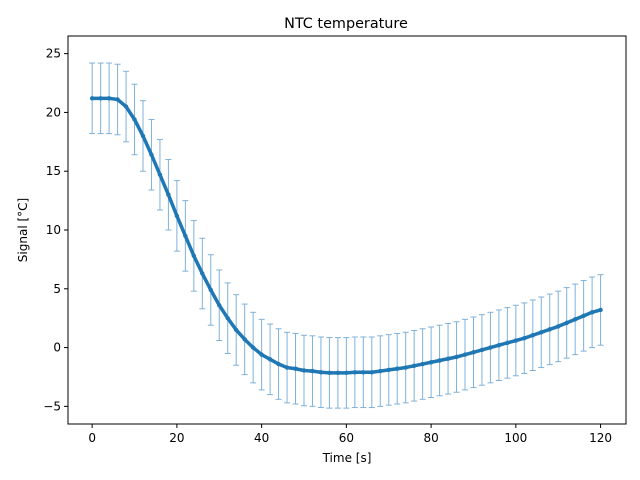 This screenshot has width=640, height=480. Describe the element at coordinates (53, 54) in the screenshot. I see `y-tick-label: 25` at that location.